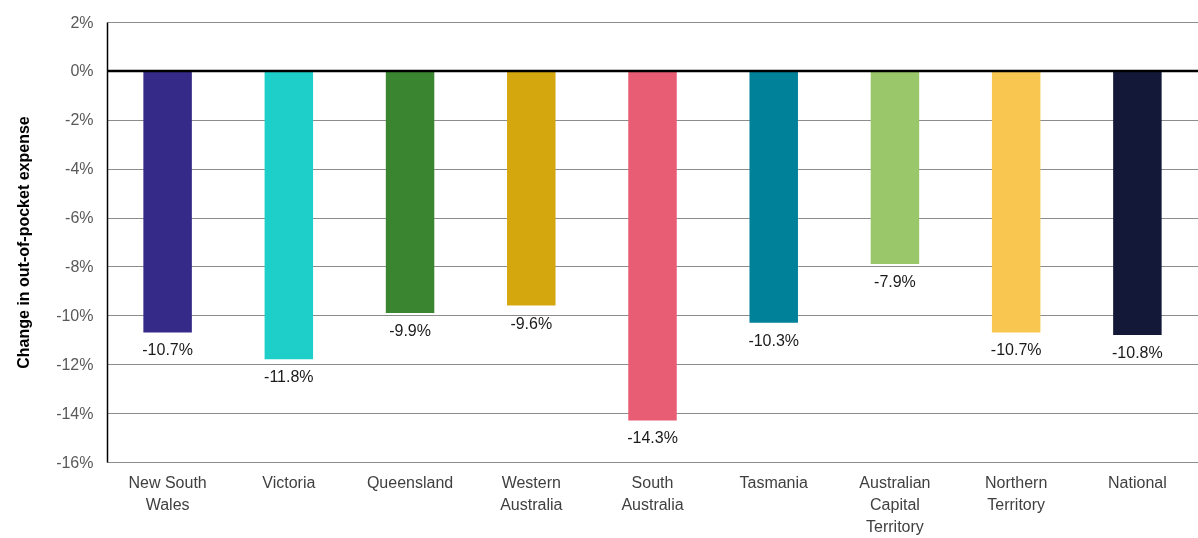  What do you see at coordinates (531, 493) in the screenshot?
I see `x-tick-label: Western Australia` at bounding box center [531, 493].